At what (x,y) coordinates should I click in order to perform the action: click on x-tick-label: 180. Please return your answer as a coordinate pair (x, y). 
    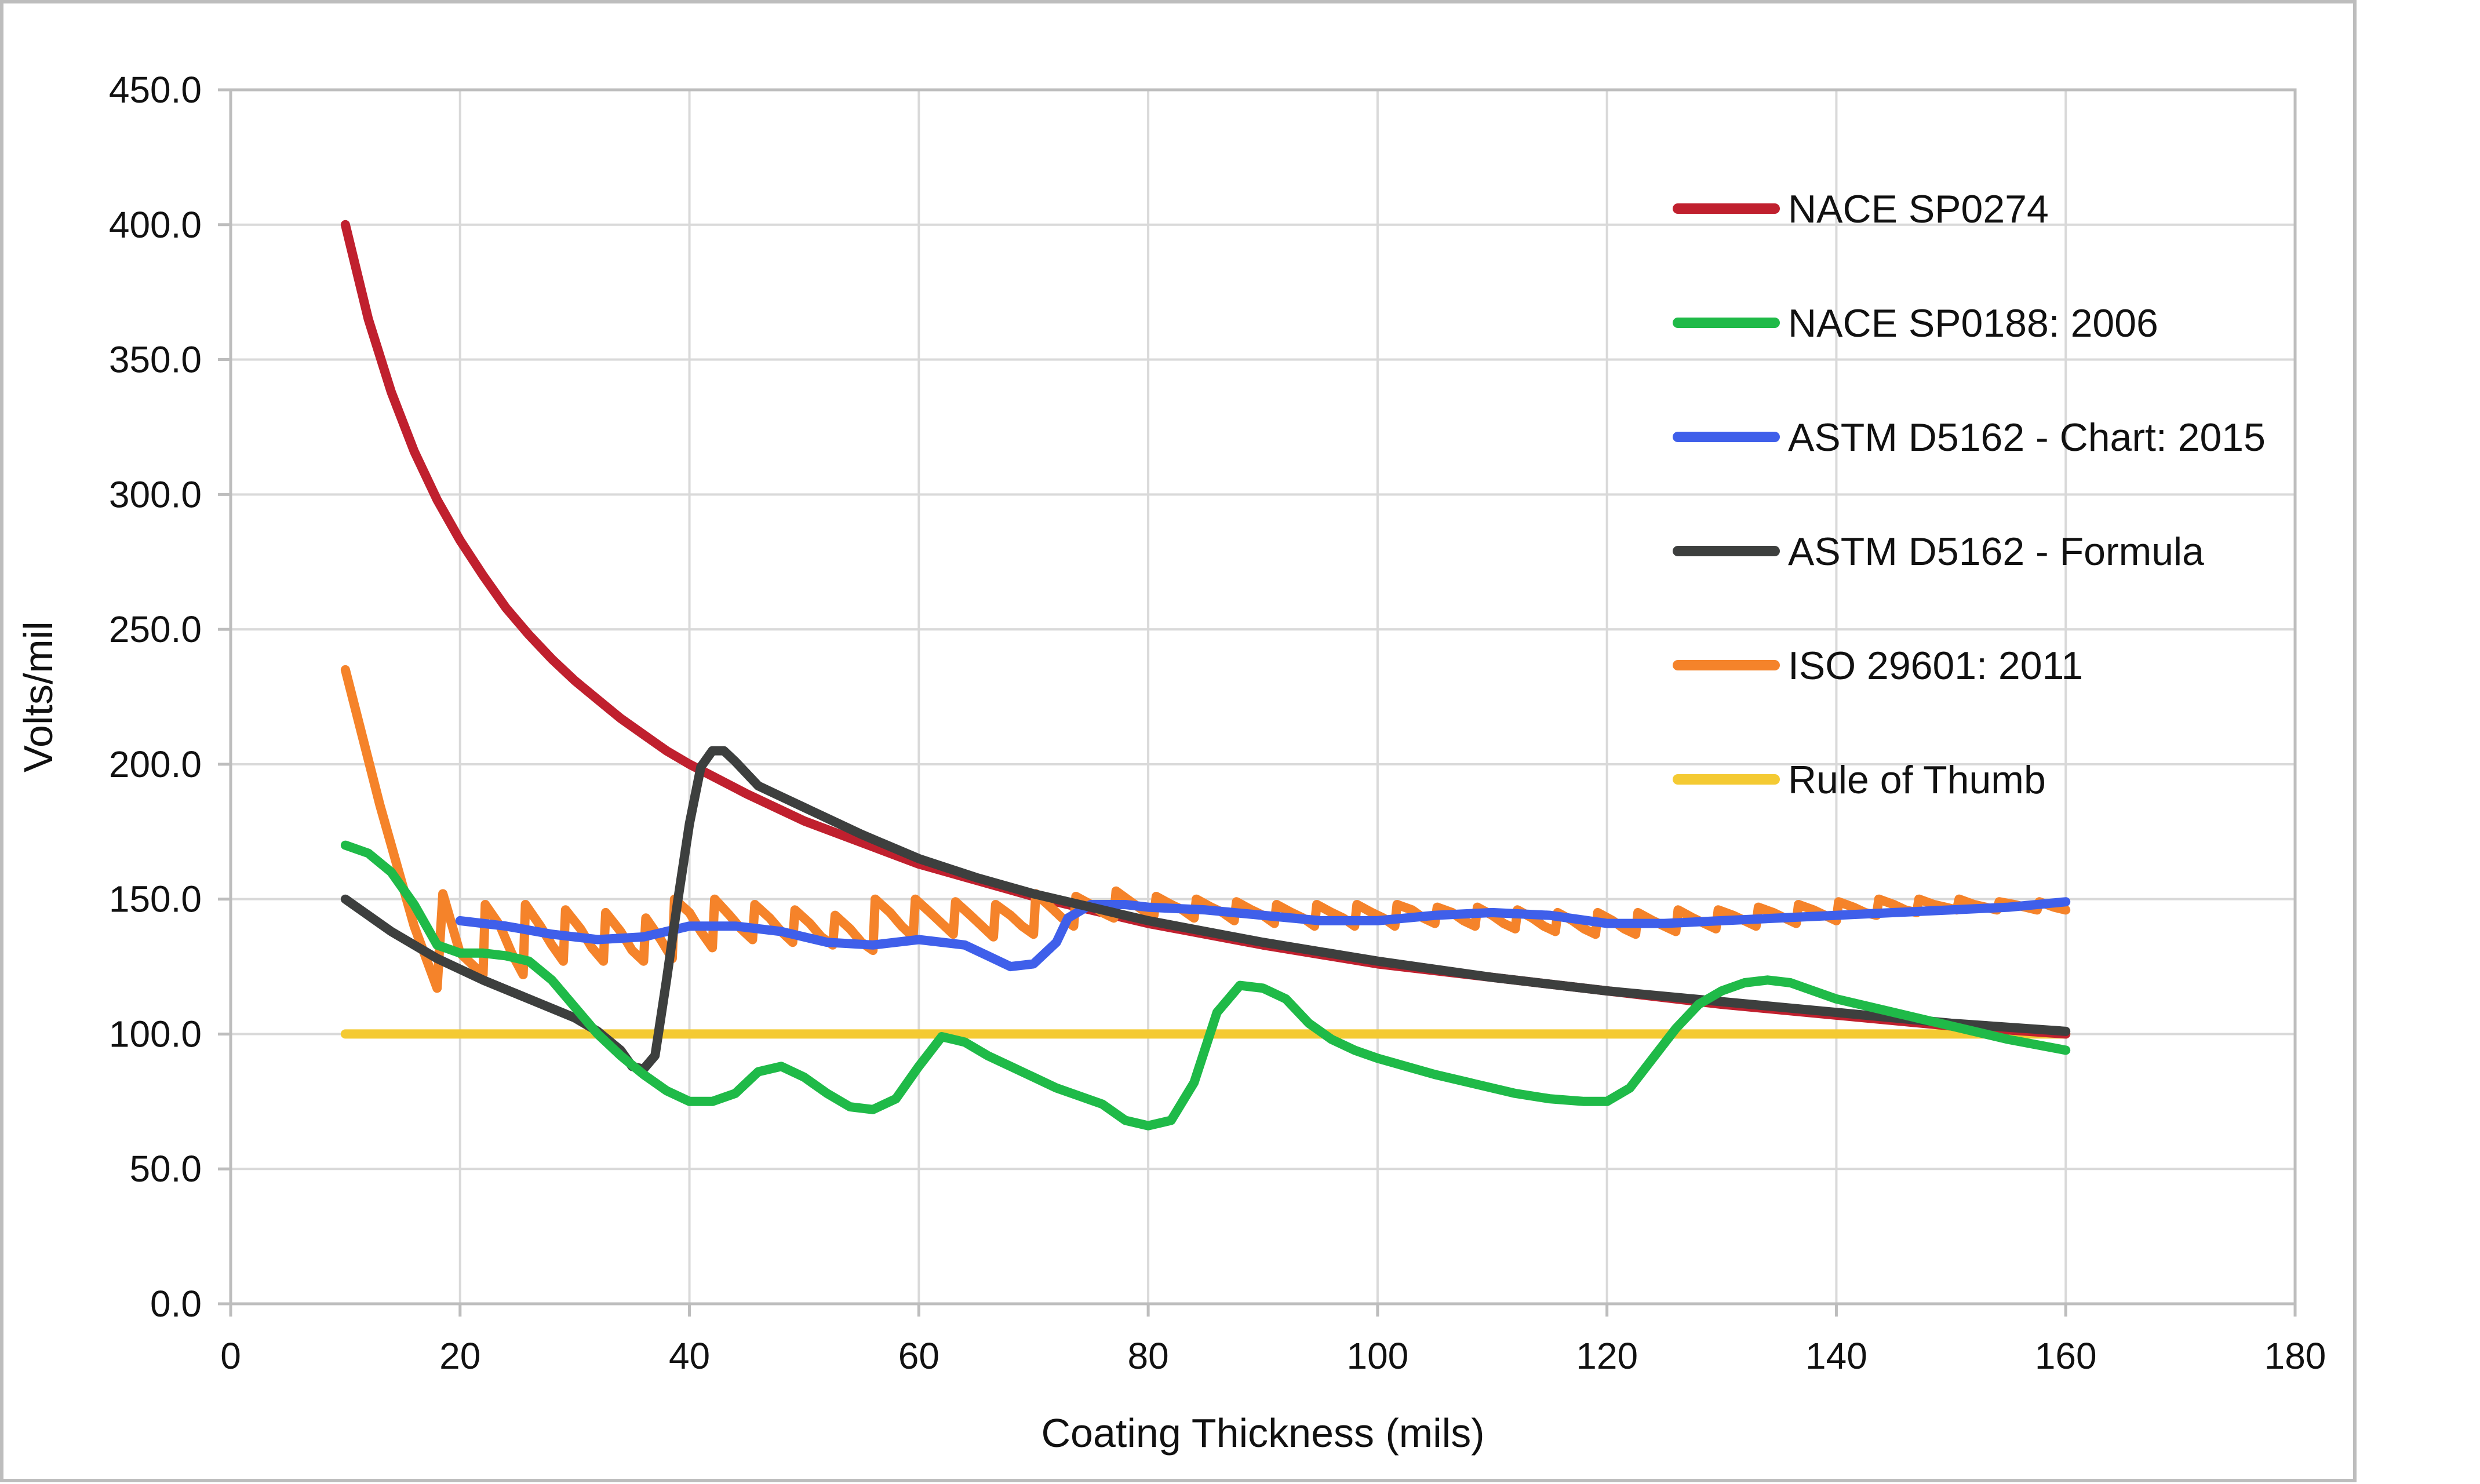
    Looking at the image, I should click on (2295, 1356).